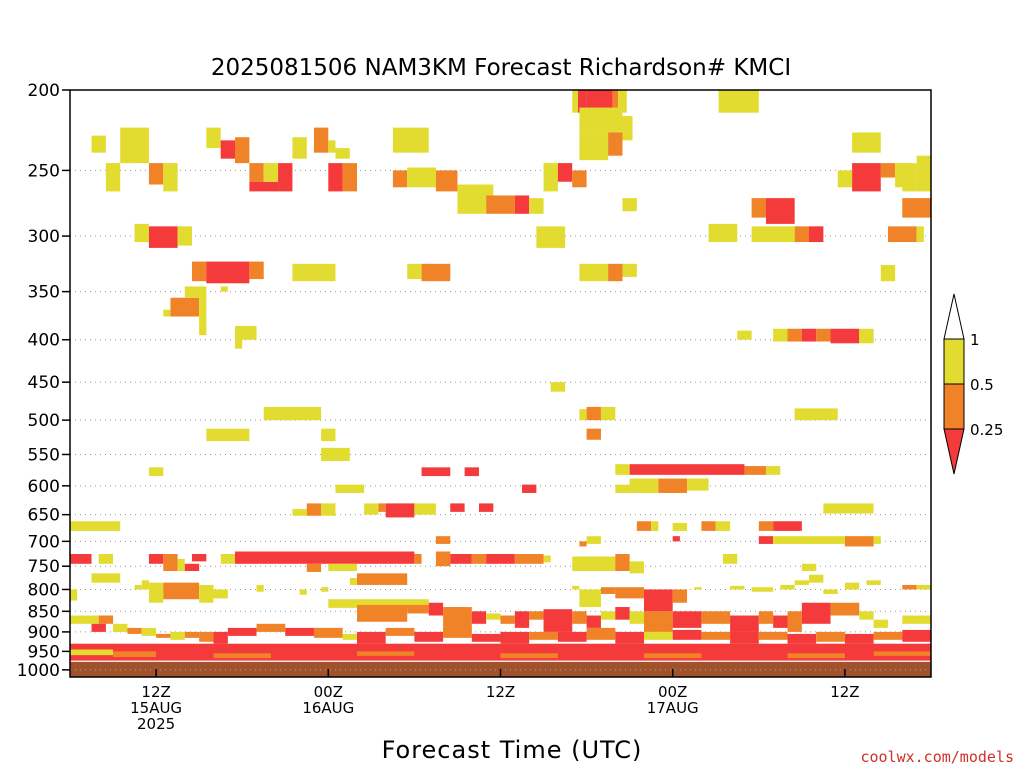 The width and height of the screenshot is (1024, 768). I want to click on legend-label-0.5: 0.5, so click(982, 385).